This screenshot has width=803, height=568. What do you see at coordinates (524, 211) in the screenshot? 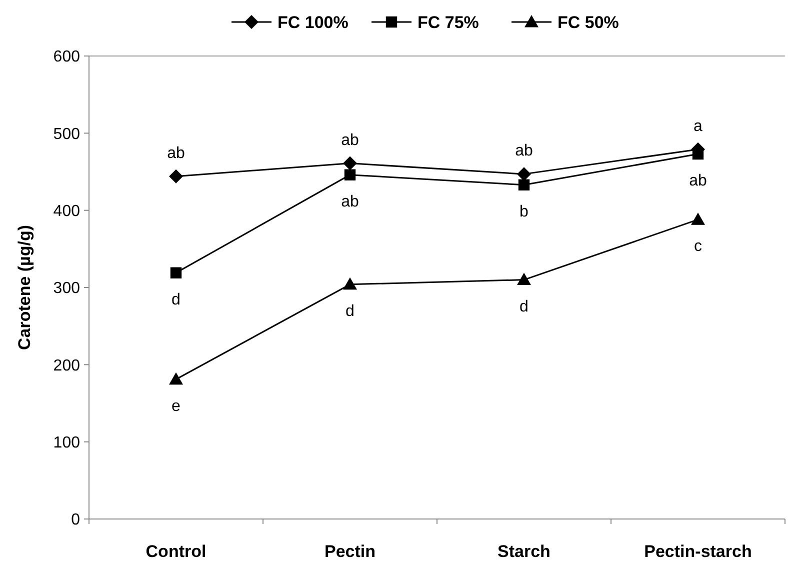
I see `annotation: b` at bounding box center [524, 211].